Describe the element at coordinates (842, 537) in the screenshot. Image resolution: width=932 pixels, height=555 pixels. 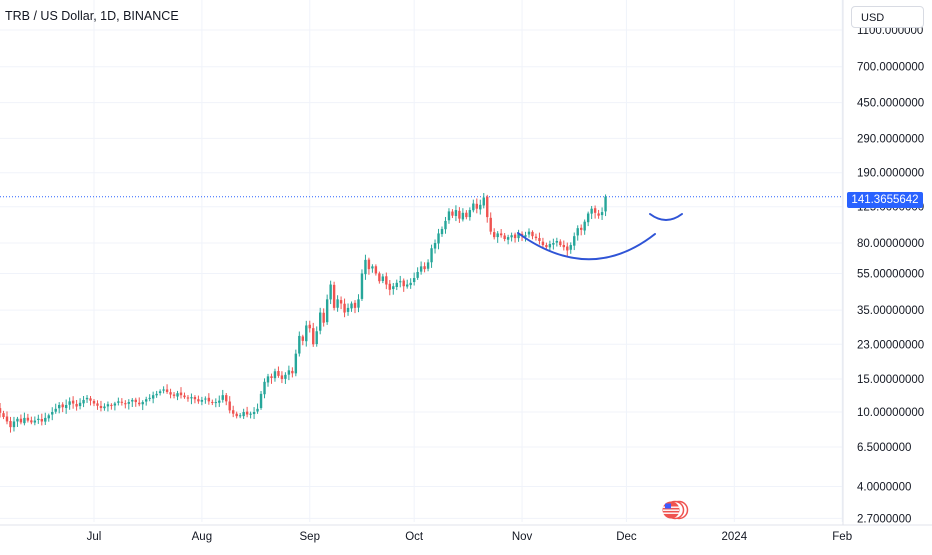
I see `x-tick-label: Feb` at that location.